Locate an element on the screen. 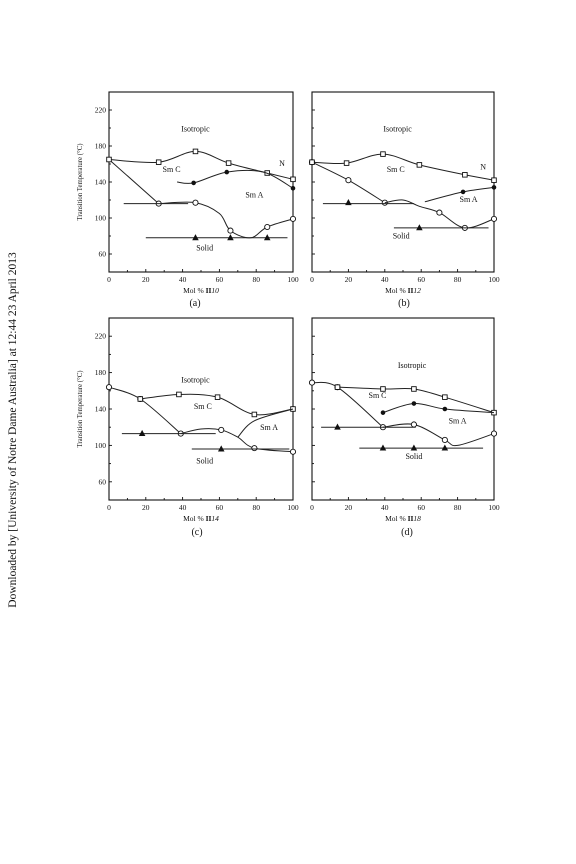  y-tick-label: 140 is located at coordinates (101, 409).